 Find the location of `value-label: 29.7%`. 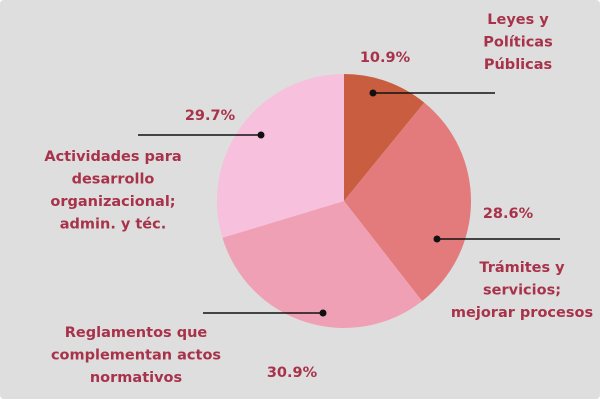

value-label: 29.7% is located at coordinates (210, 116).